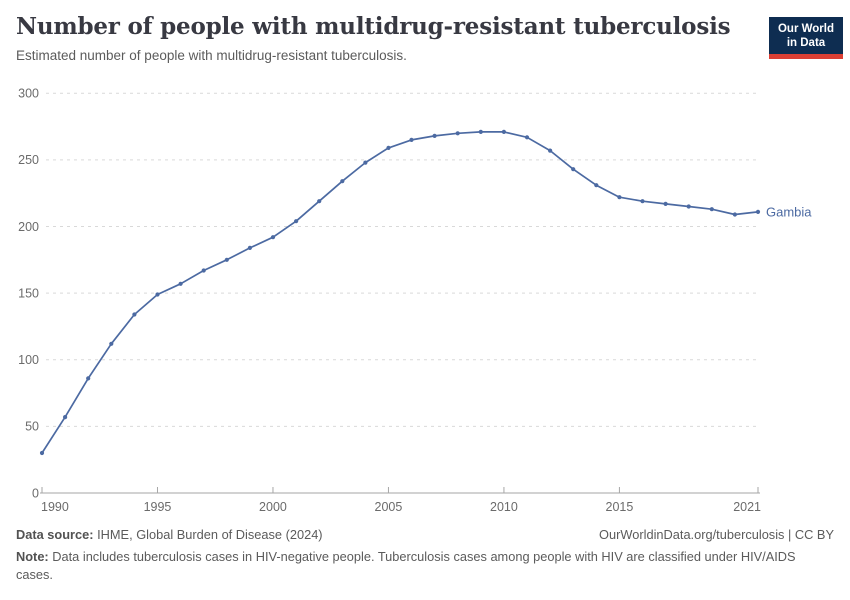 This screenshot has height=600, width=850. Describe the element at coordinates (389, 507) in the screenshot. I see `x-axis-label-2005: 2005` at that location.